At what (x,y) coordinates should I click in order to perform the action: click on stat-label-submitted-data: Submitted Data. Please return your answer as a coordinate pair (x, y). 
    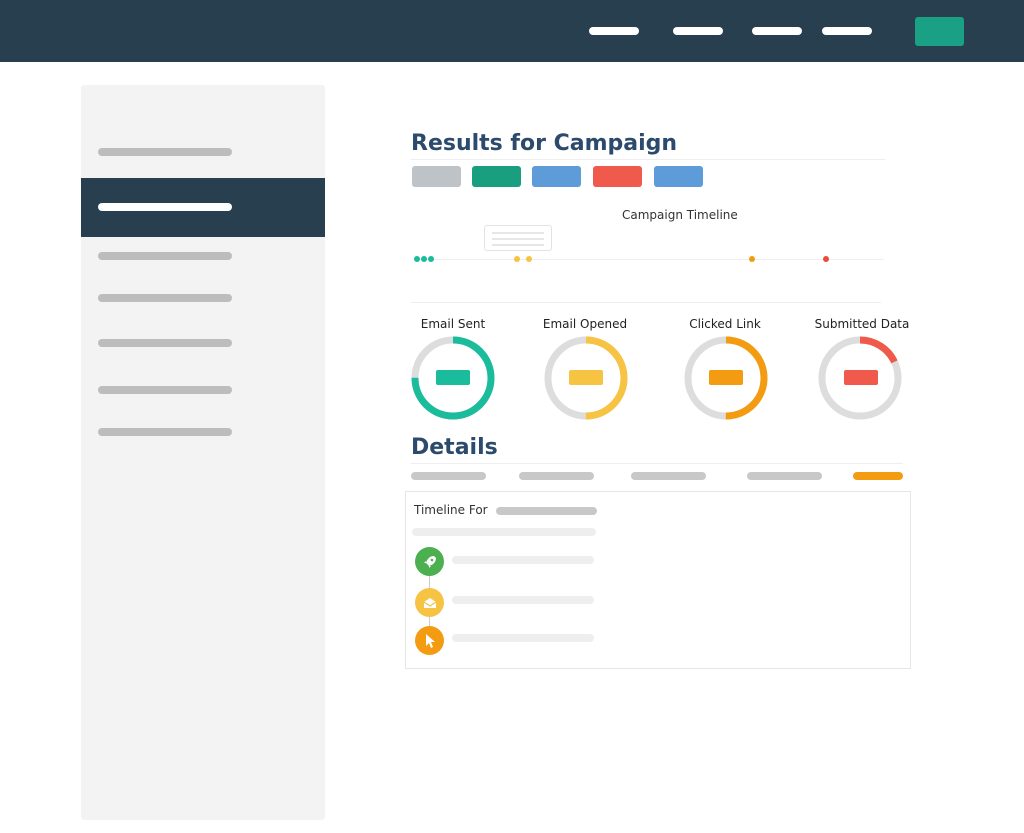
    Looking at the image, I should click on (862, 324).